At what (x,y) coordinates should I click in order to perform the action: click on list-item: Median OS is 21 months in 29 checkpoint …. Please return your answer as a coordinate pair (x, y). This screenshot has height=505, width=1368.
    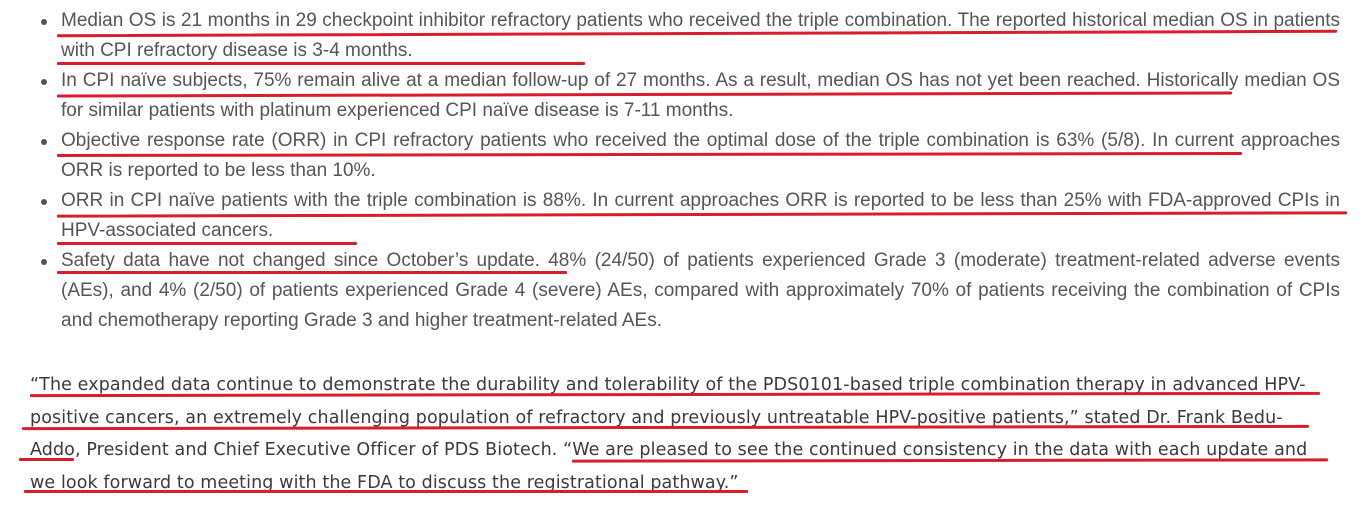
    Looking at the image, I should click on (670, 36).